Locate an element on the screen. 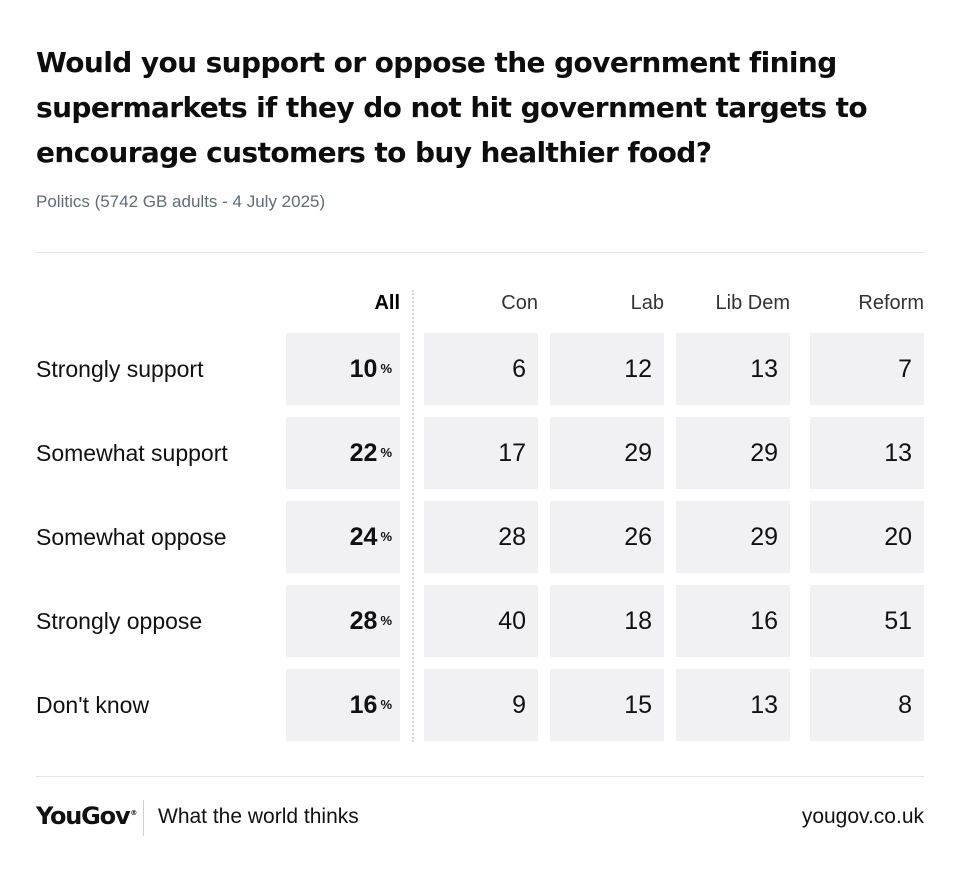 This screenshot has width=960, height=873. all-value: 28 is located at coordinates (363, 621).